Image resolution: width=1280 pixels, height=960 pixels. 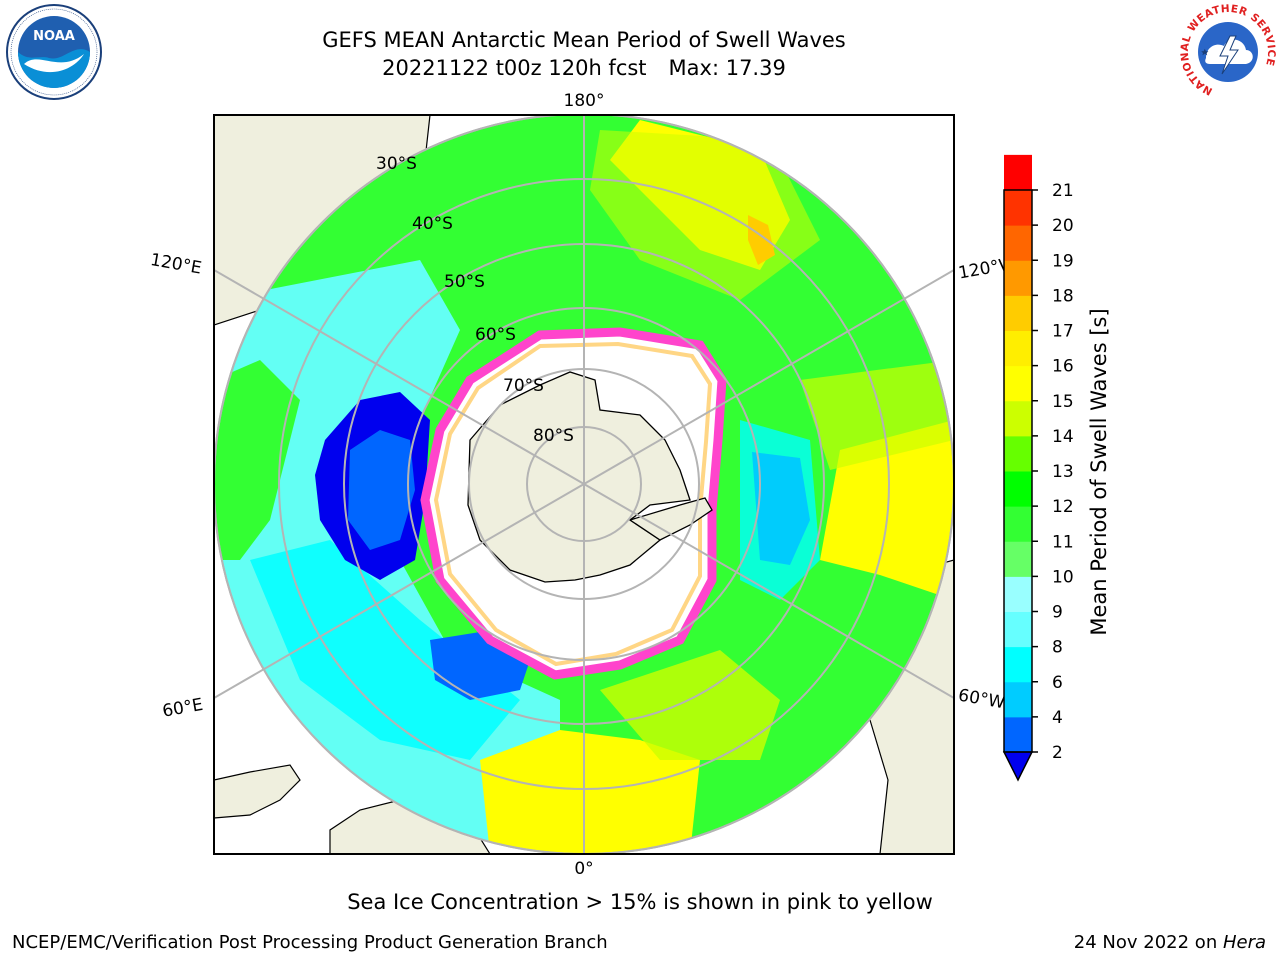 What do you see at coordinates (464, 282) in the screenshot?
I see `lat-label: 50°S` at bounding box center [464, 282].